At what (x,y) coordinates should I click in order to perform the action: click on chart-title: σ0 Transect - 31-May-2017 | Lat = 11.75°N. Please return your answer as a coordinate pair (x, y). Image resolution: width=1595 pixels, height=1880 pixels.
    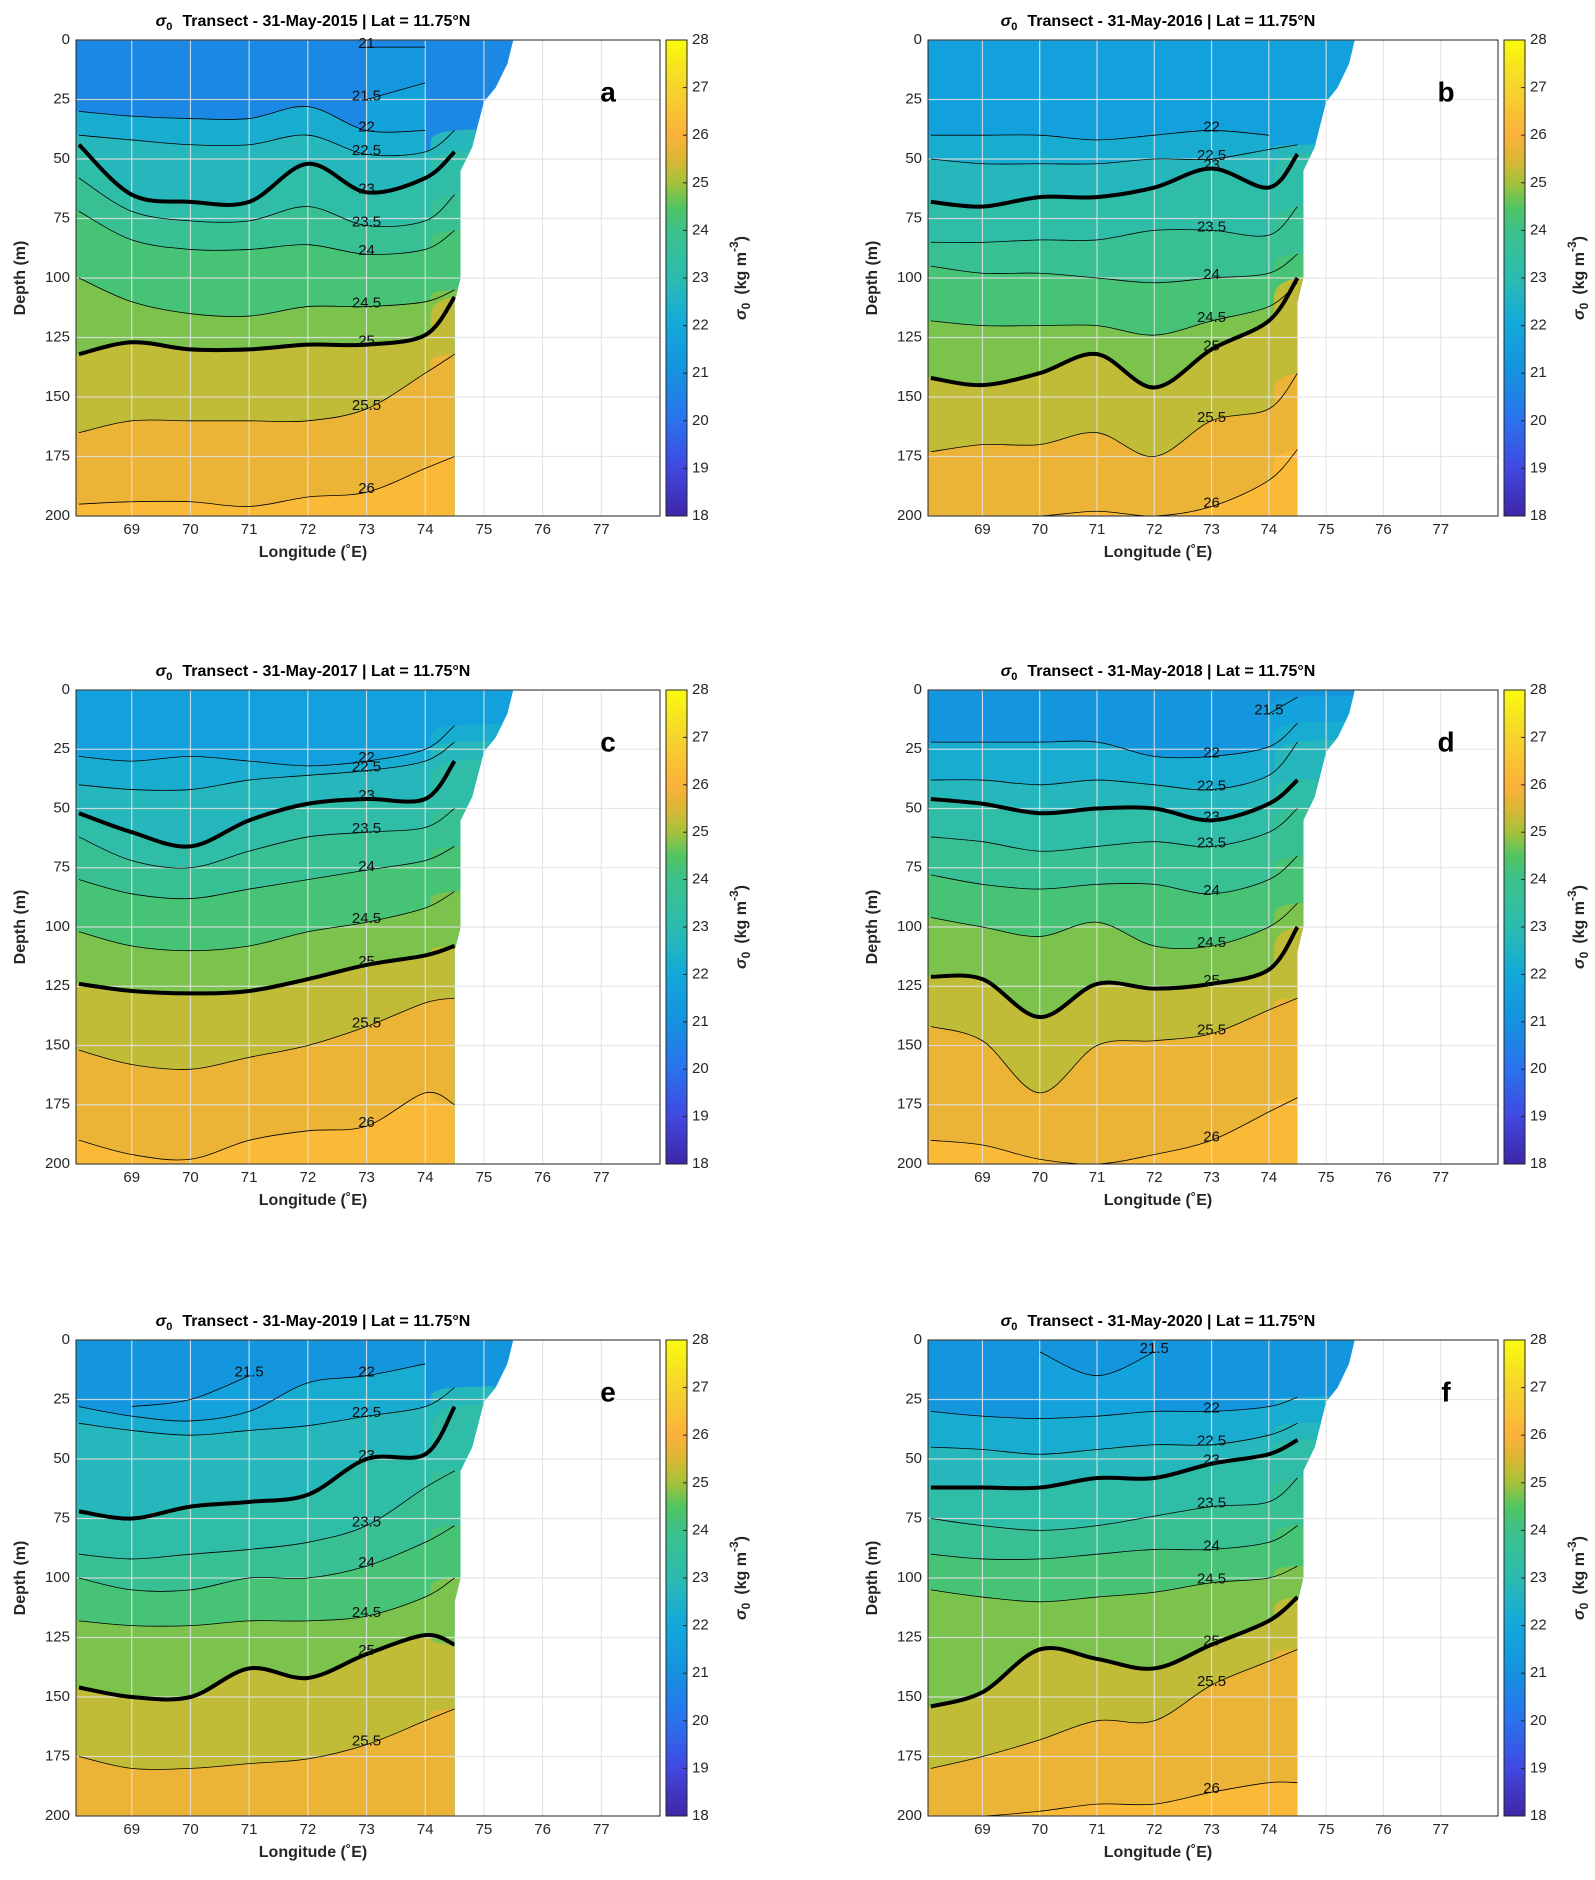
    Looking at the image, I should click on (313, 673).